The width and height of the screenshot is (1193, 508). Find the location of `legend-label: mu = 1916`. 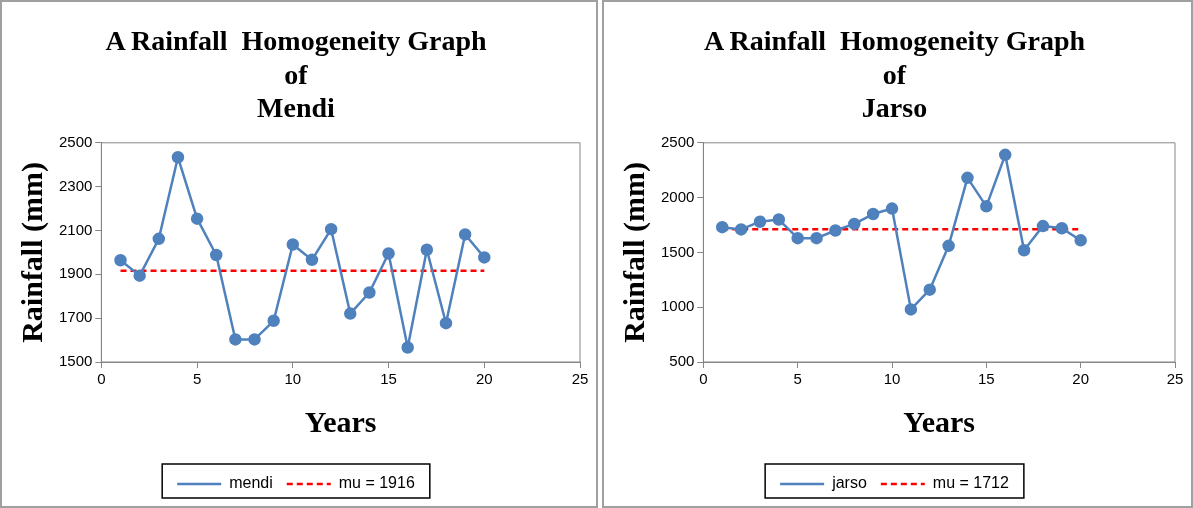

legend-label: mu = 1916 is located at coordinates (376, 483).